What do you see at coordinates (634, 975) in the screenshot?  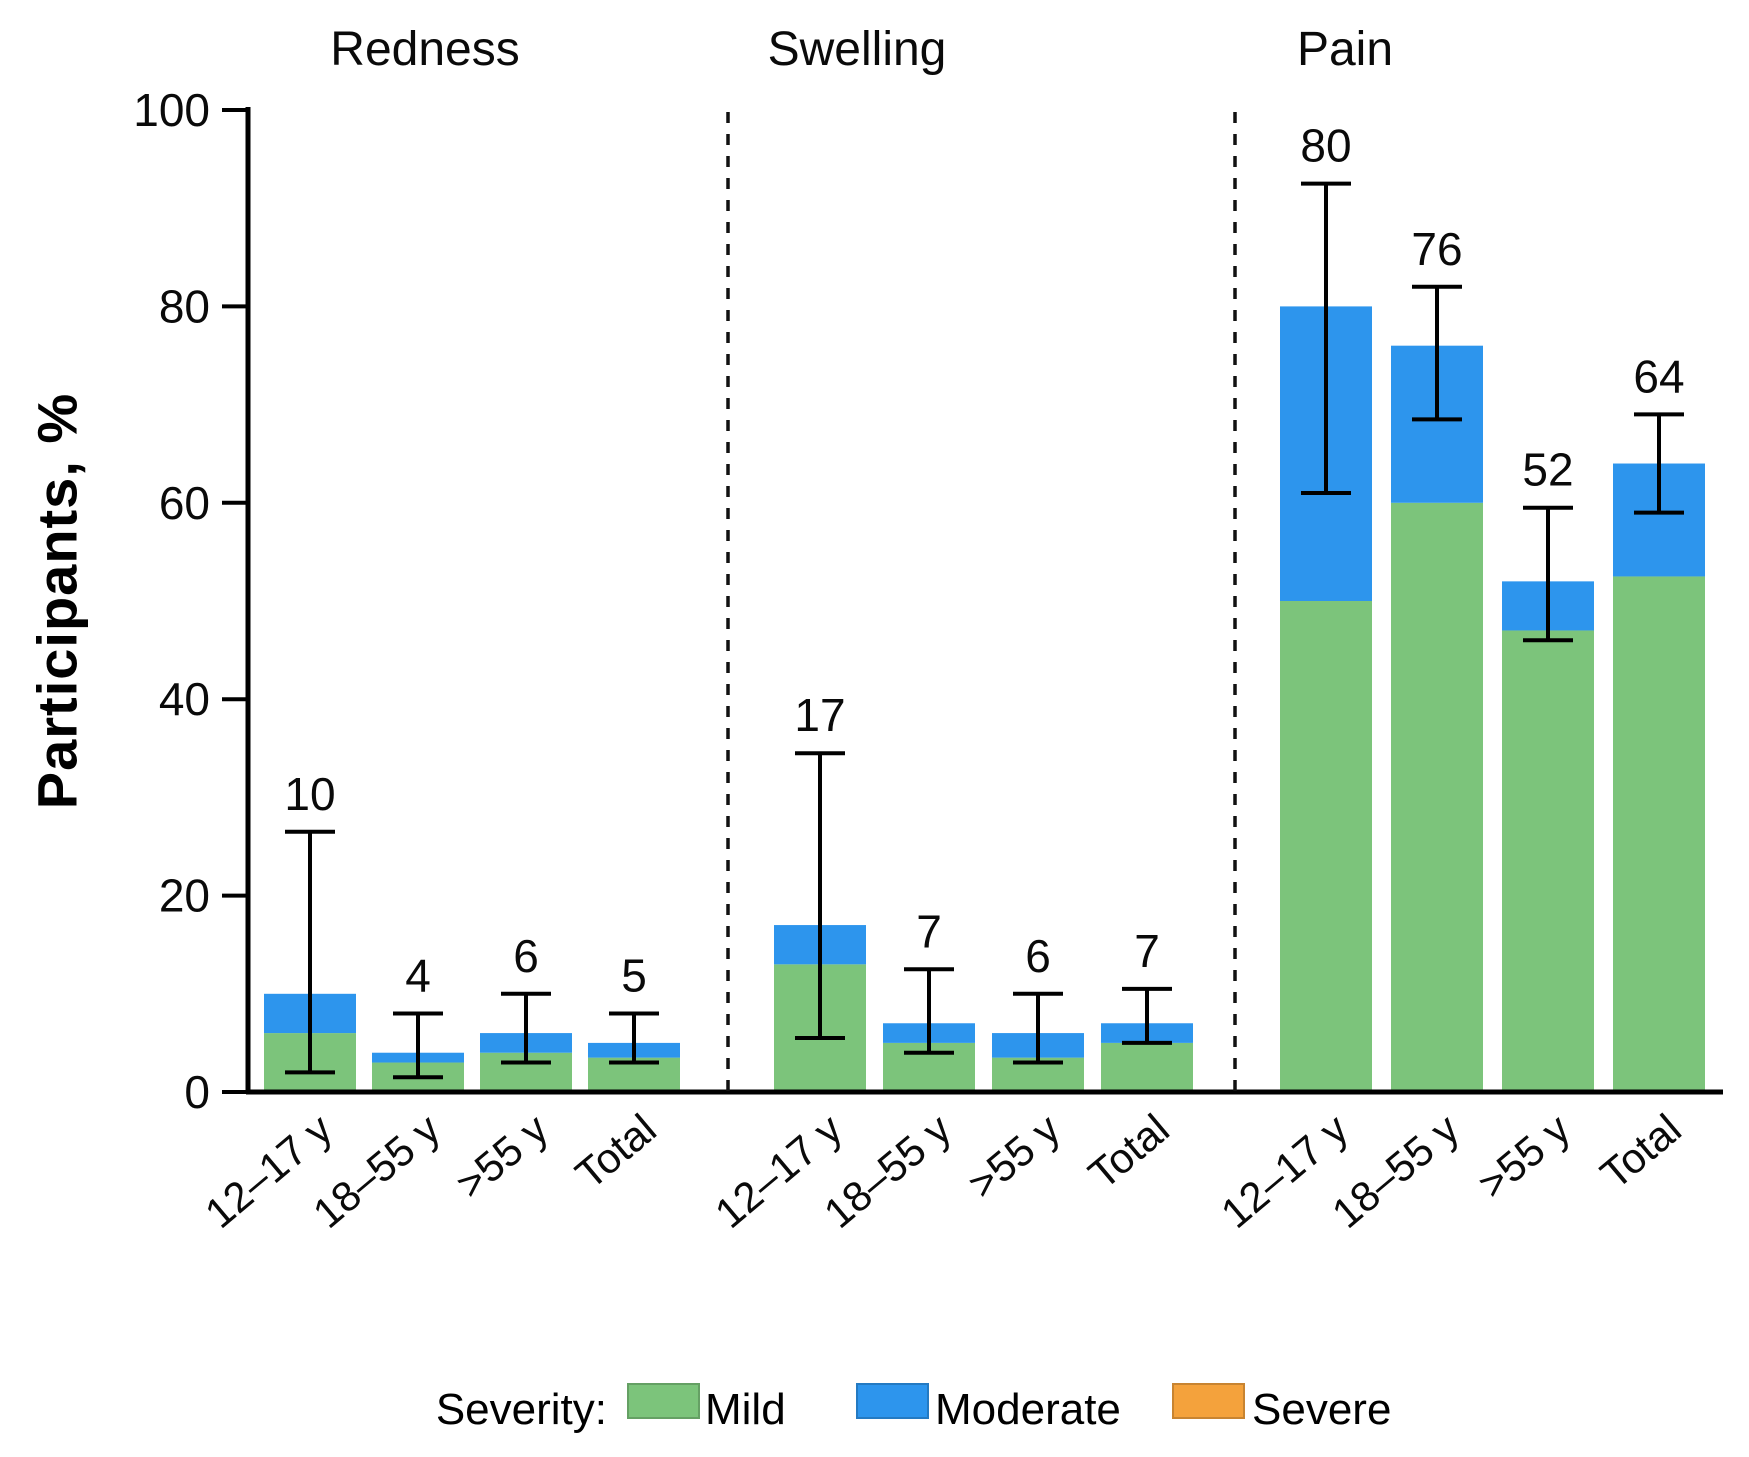 I see `bar-value-label: 5` at bounding box center [634, 975].